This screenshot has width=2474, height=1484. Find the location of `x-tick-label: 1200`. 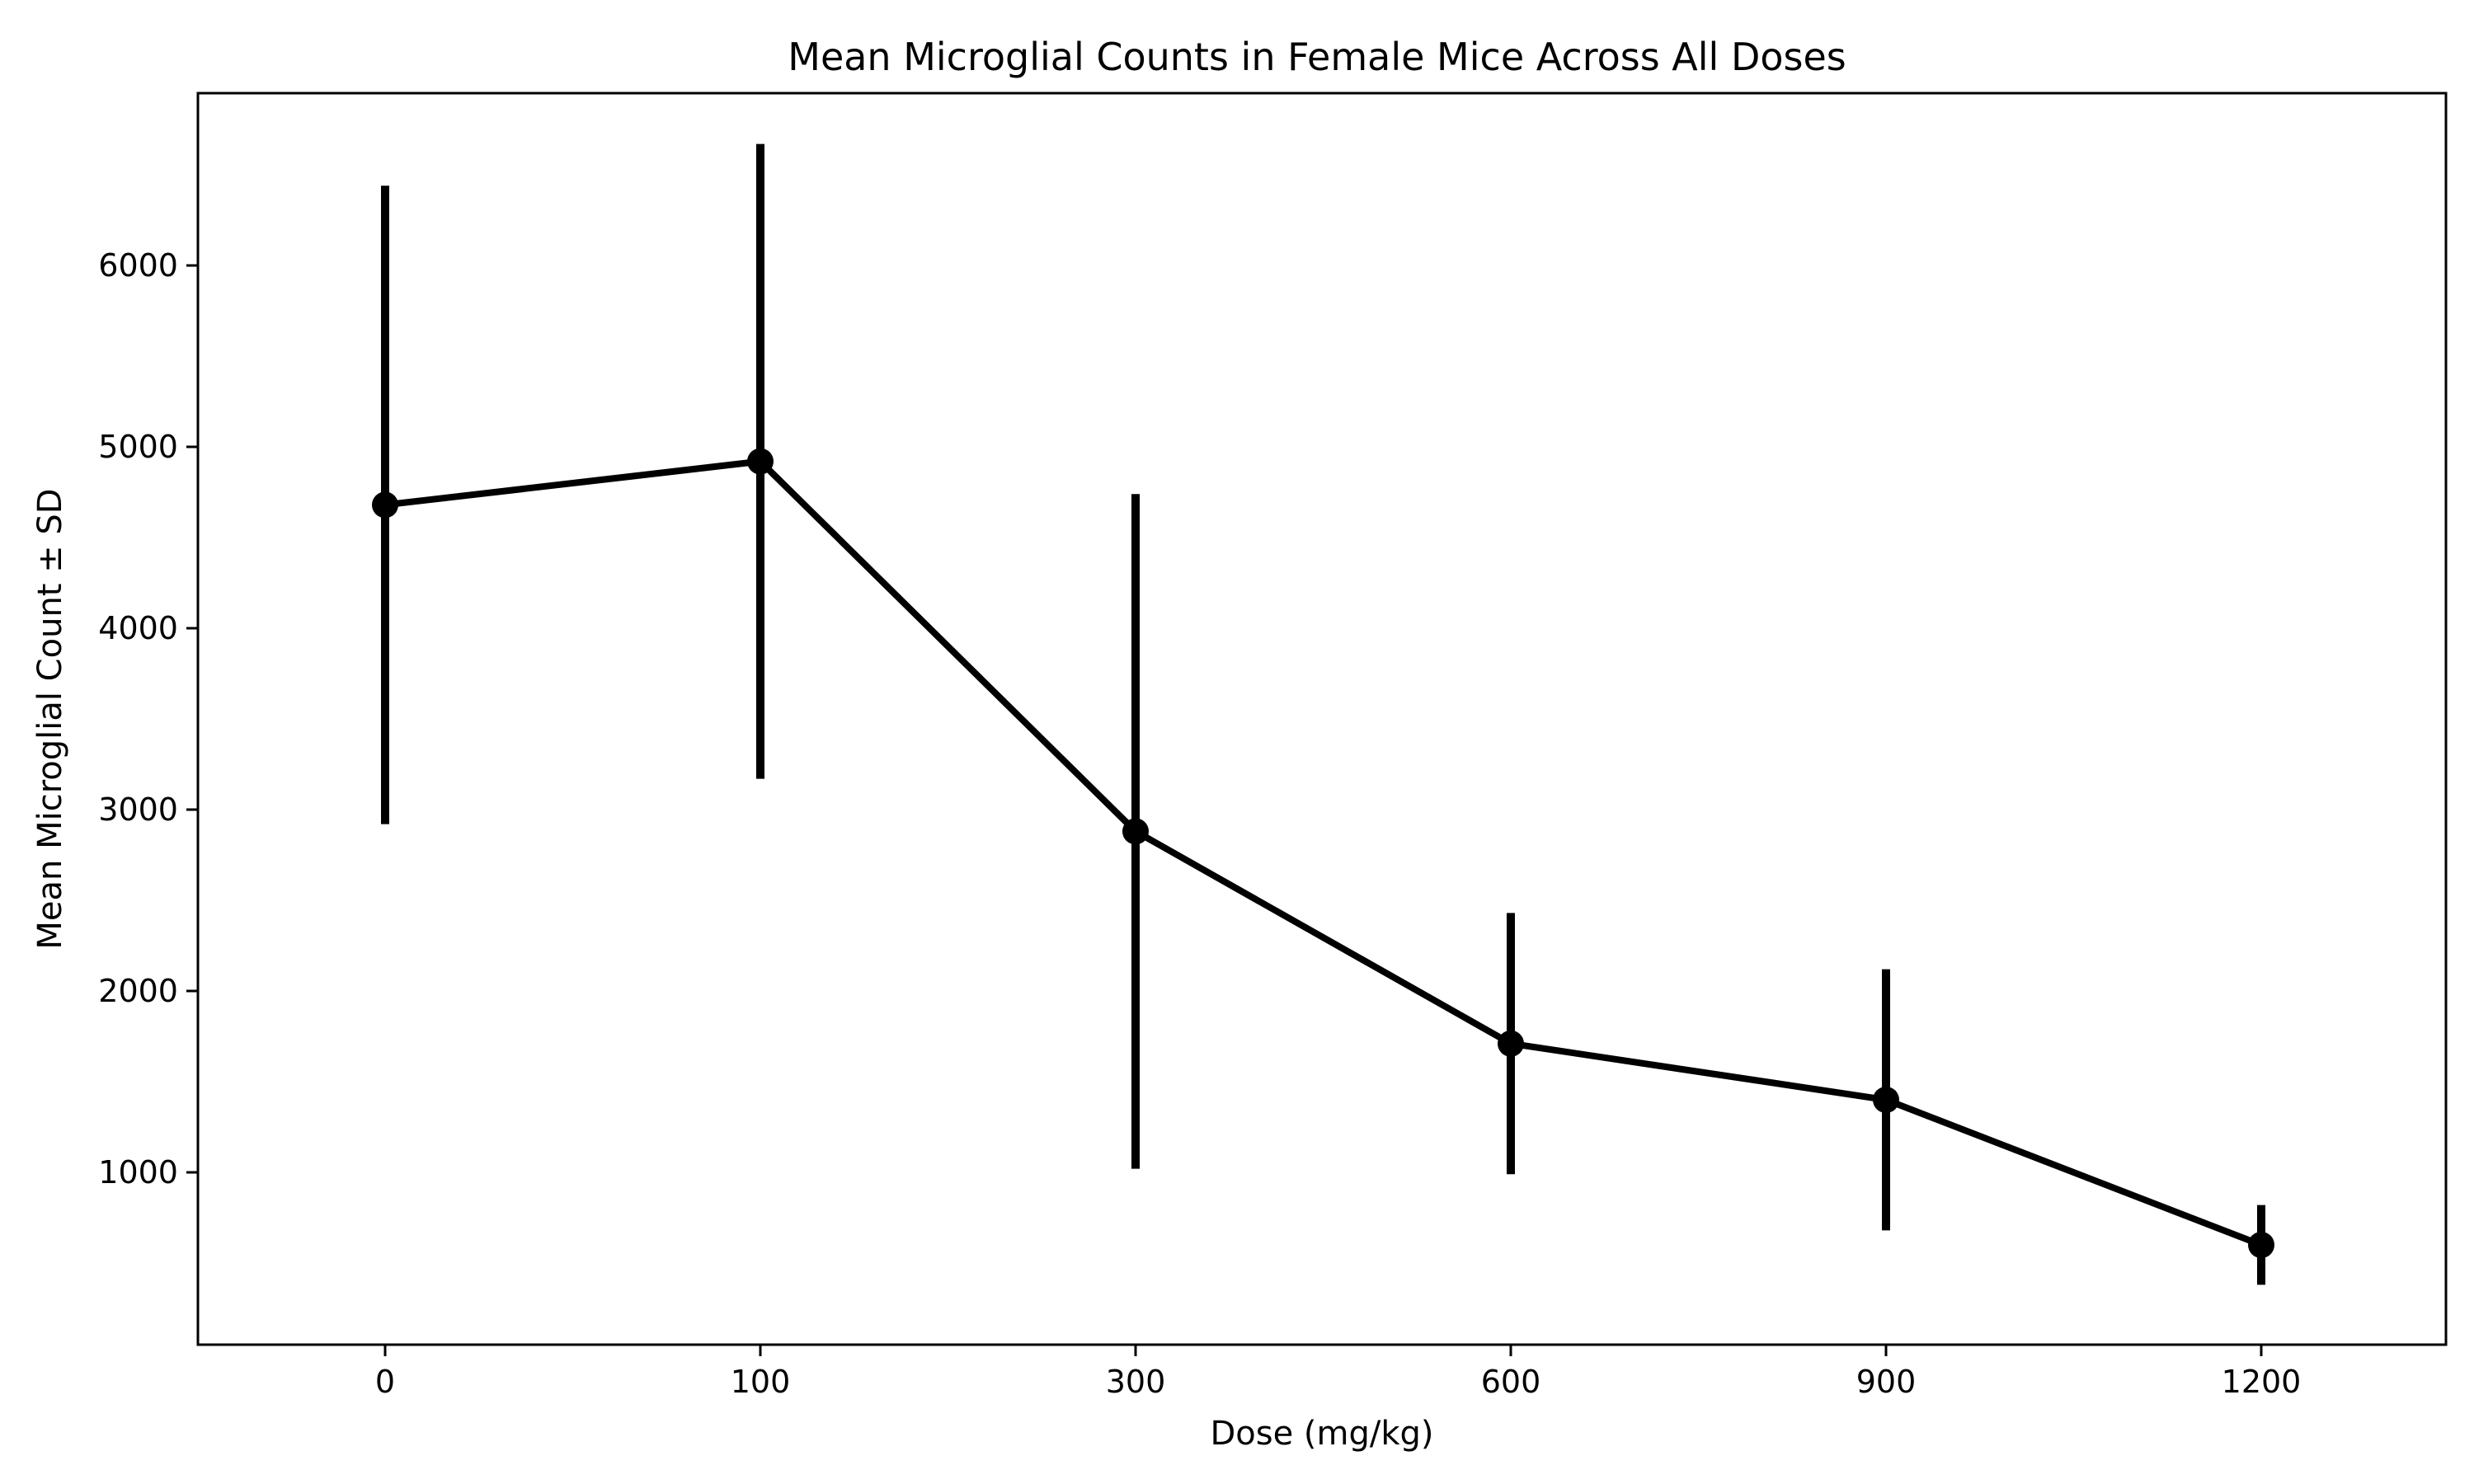

x-tick-label: 1200 is located at coordinates (2262, 1382).